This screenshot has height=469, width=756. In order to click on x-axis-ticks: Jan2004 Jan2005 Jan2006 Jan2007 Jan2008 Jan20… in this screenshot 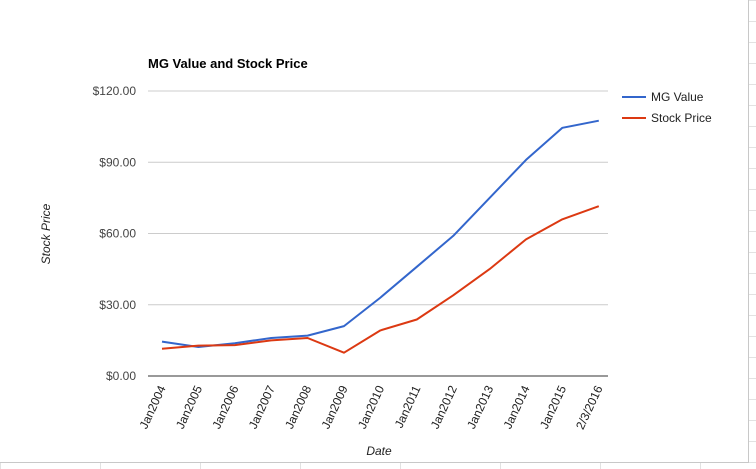, I will do `click(371, 407)`.